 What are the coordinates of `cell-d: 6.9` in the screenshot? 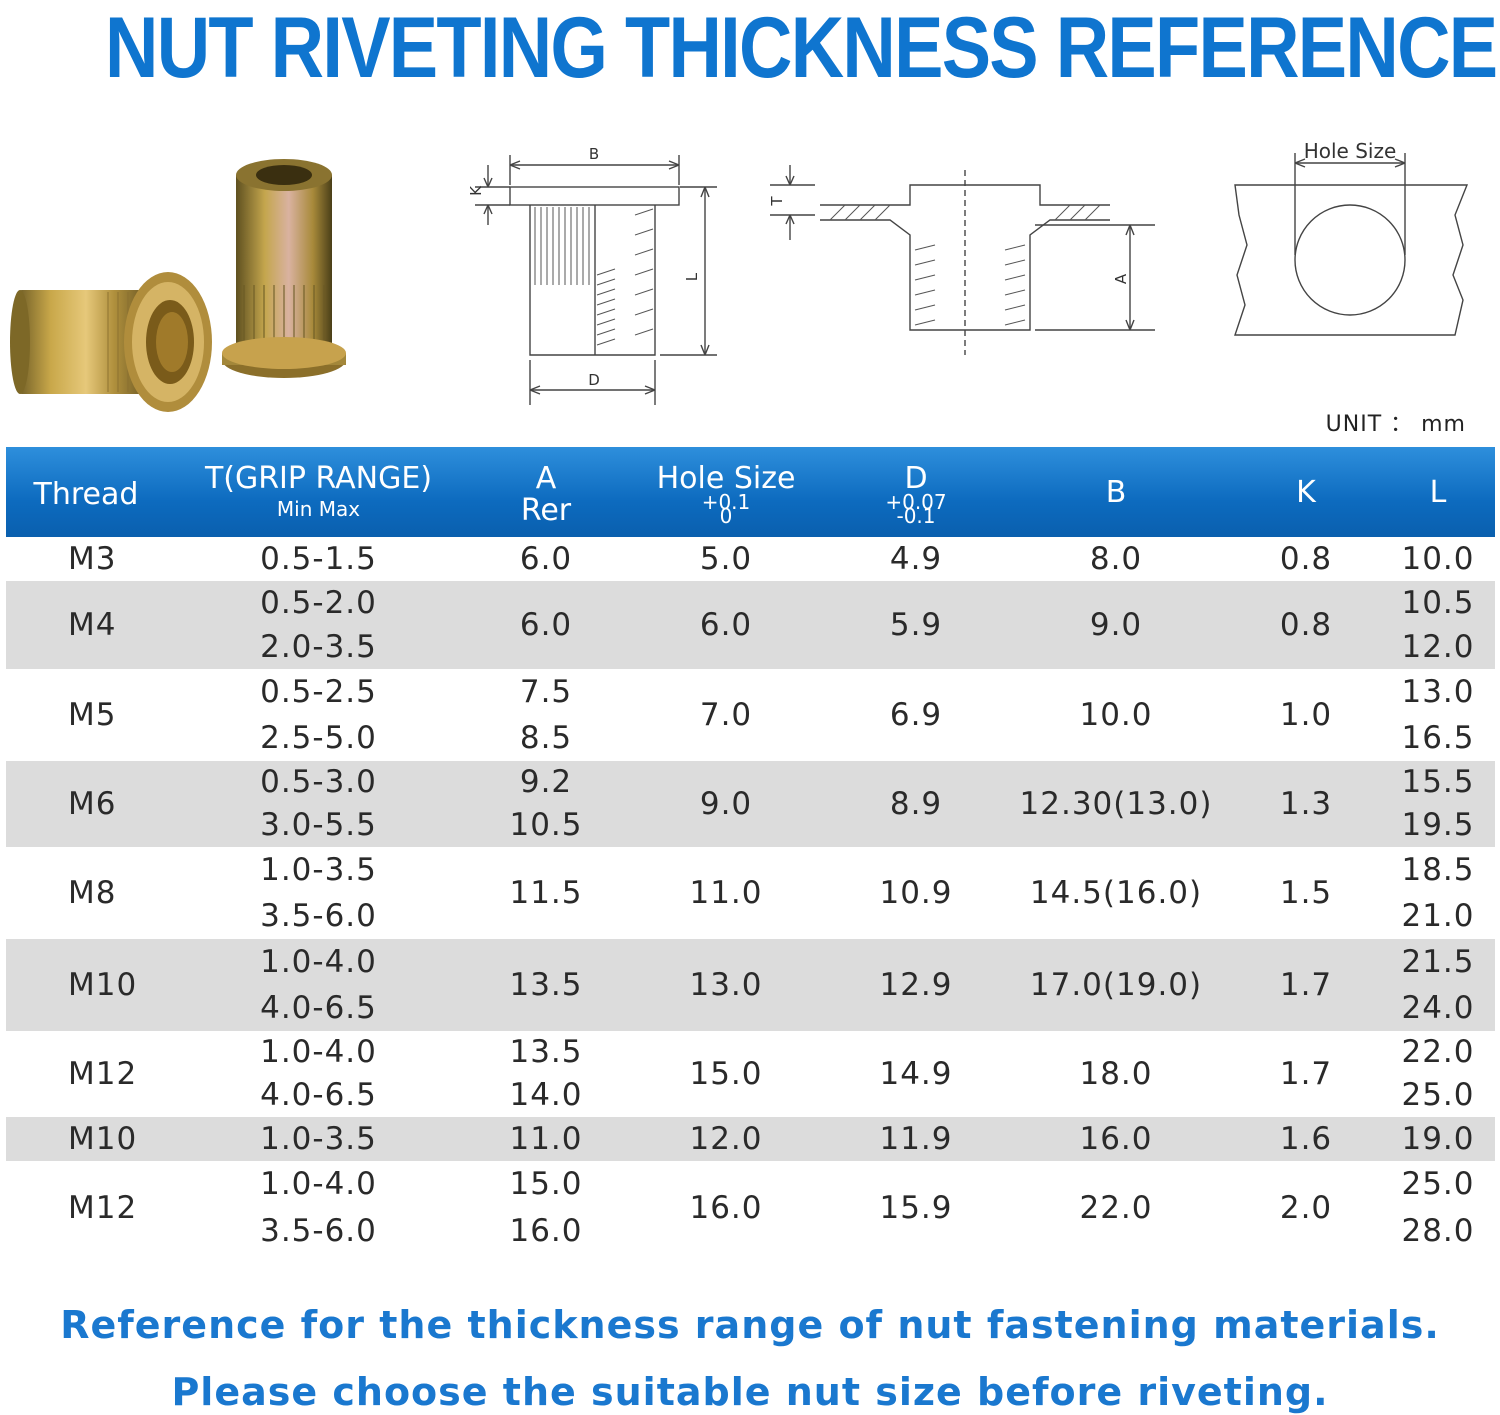 It's located at (916, 715).